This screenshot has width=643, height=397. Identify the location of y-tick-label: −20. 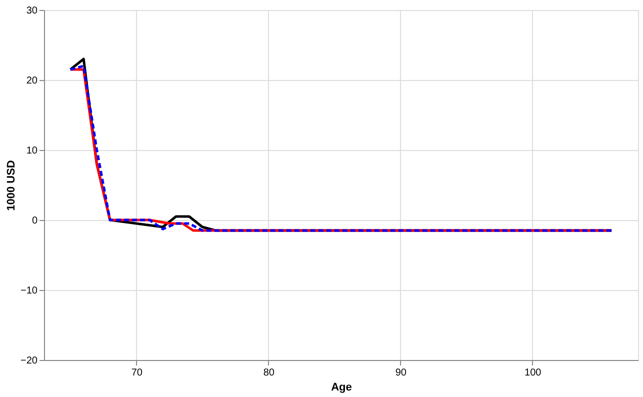
(29, 361).